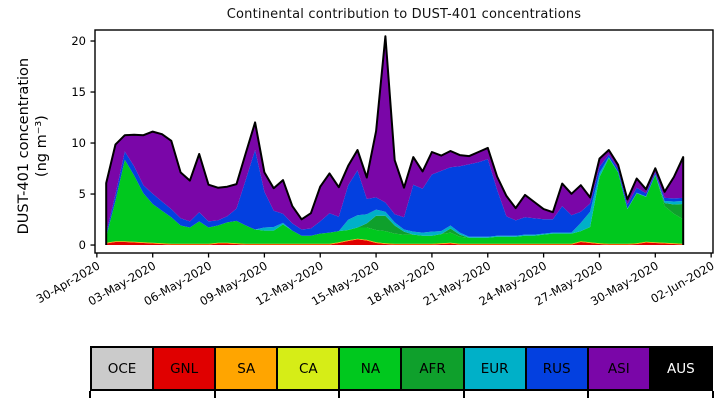 The height and width of the screenshot is (402, 721). What do you see at coordinates (82, 194) in the screenshot?
I see `y-tick-label: 5` at bounding box center [82, 194].